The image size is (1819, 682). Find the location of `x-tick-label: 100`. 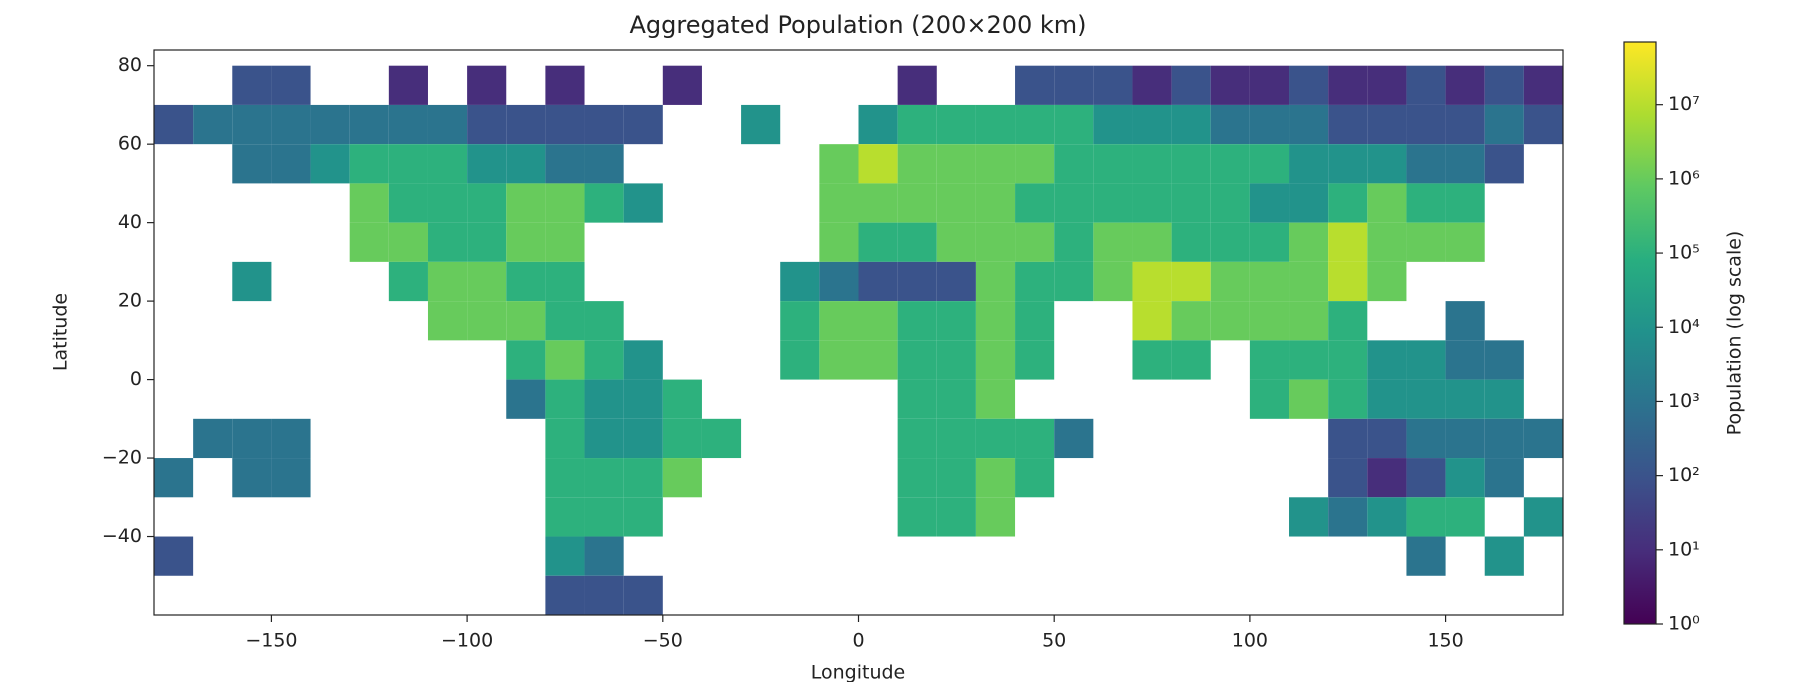

x-tick-label: 100 is located at coordinates (1250, 641).